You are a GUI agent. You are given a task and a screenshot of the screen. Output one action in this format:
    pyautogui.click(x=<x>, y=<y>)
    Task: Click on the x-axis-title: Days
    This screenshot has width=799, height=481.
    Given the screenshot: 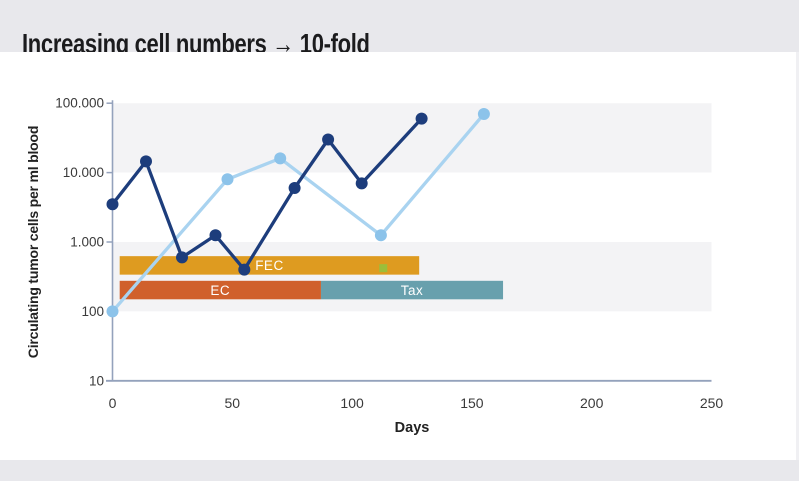 What is the action you would take?
    pyautogui.click(x=412, y=428)
    